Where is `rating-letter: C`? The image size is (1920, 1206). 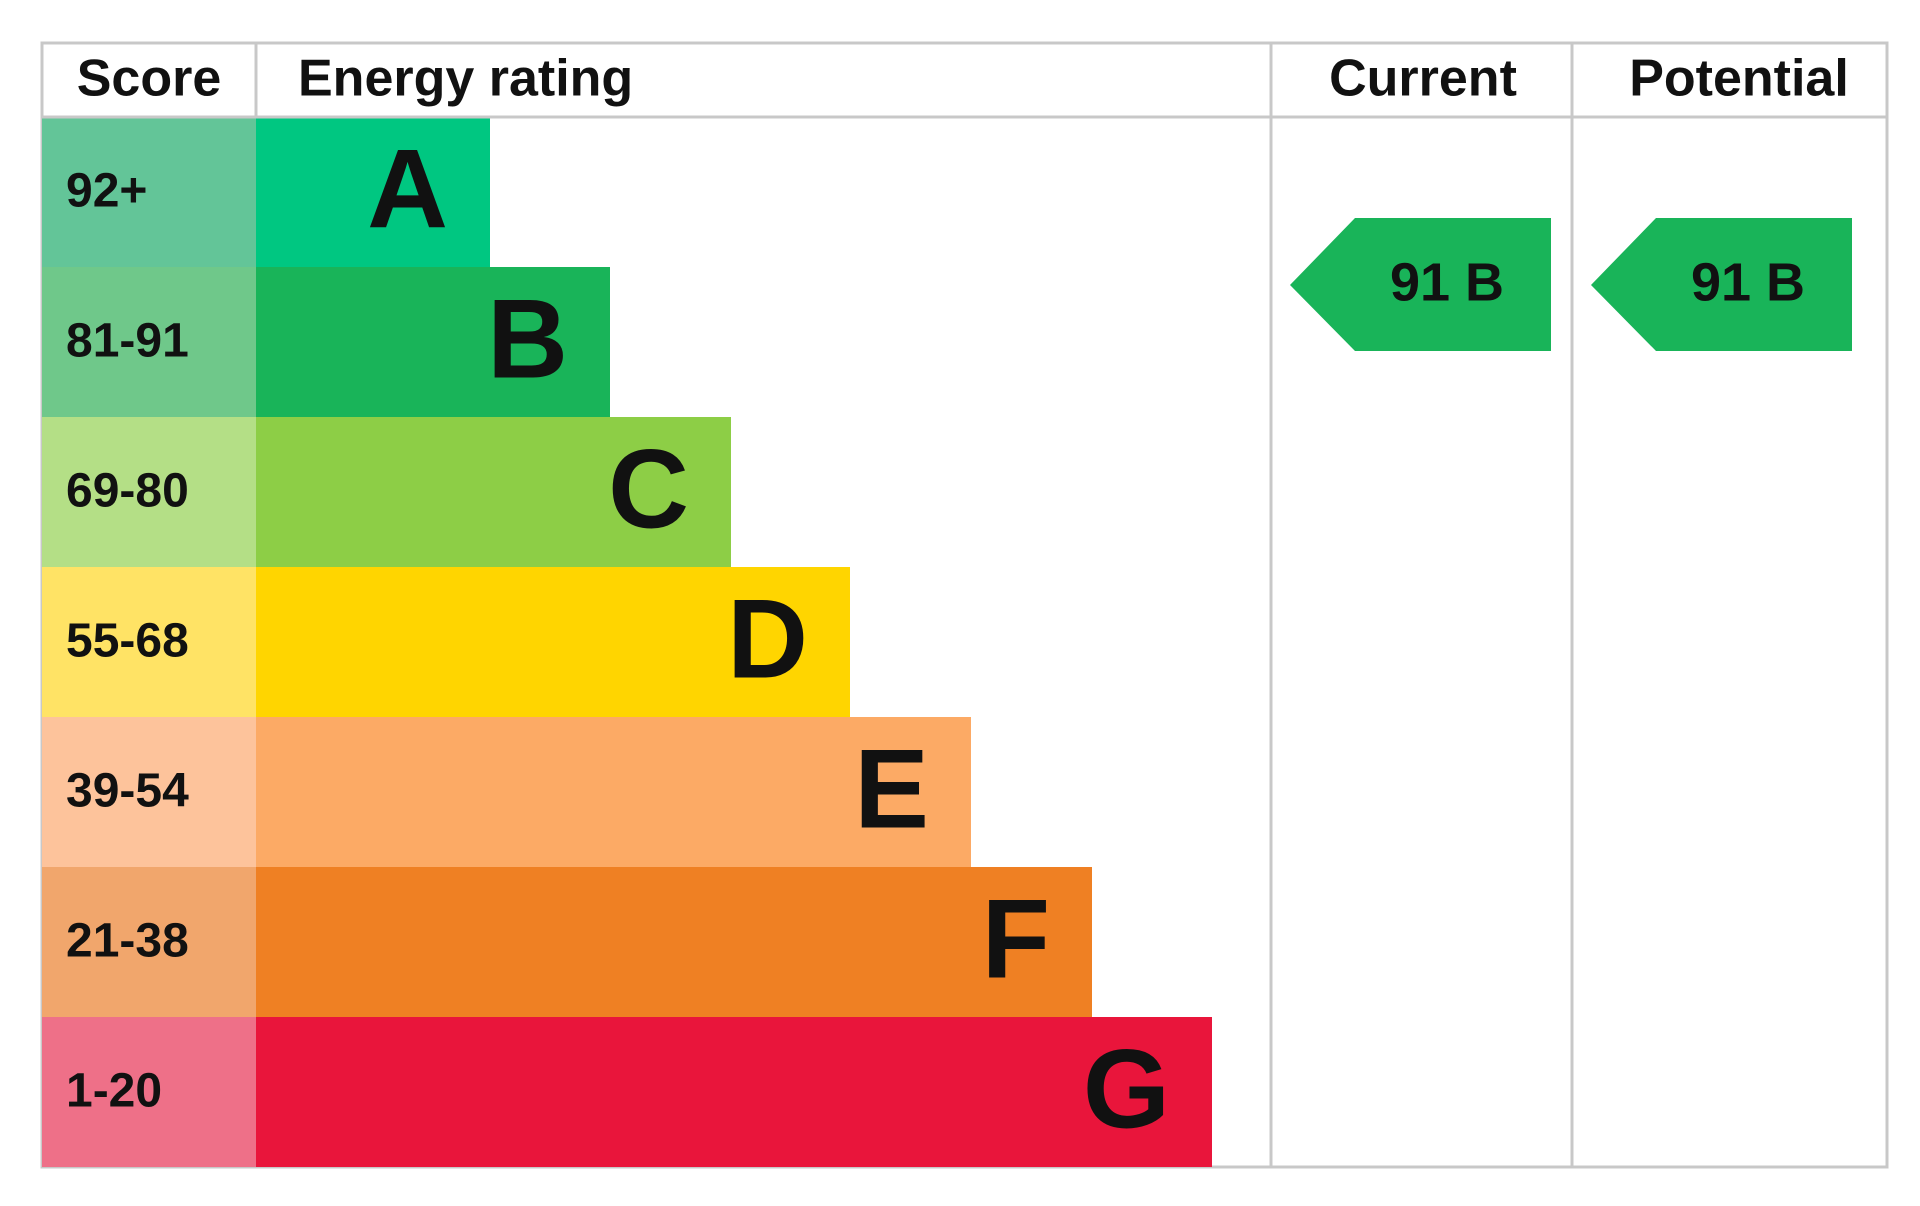 rating-letter: C is located at coordinates (648, 489).